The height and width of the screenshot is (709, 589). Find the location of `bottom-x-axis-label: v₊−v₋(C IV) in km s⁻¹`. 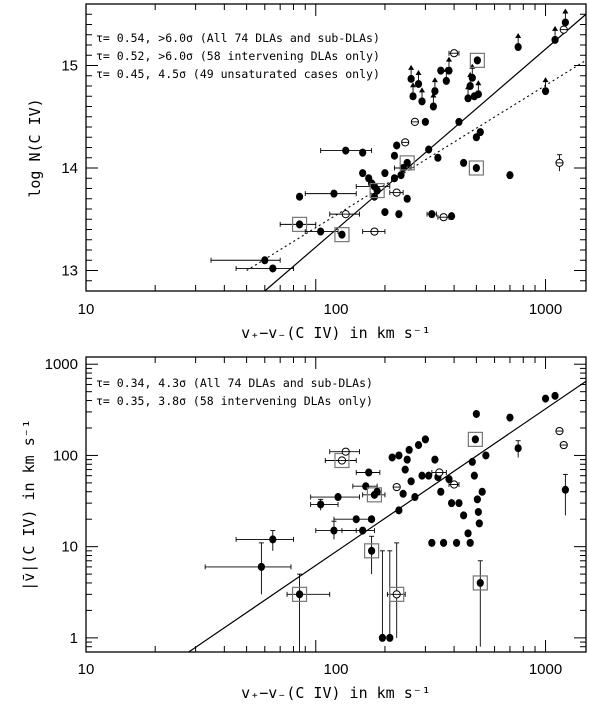

bottom-x-axis-label: v₊−v₋(C IV) in km s⁻¹ is located at coordinates (336, 693).